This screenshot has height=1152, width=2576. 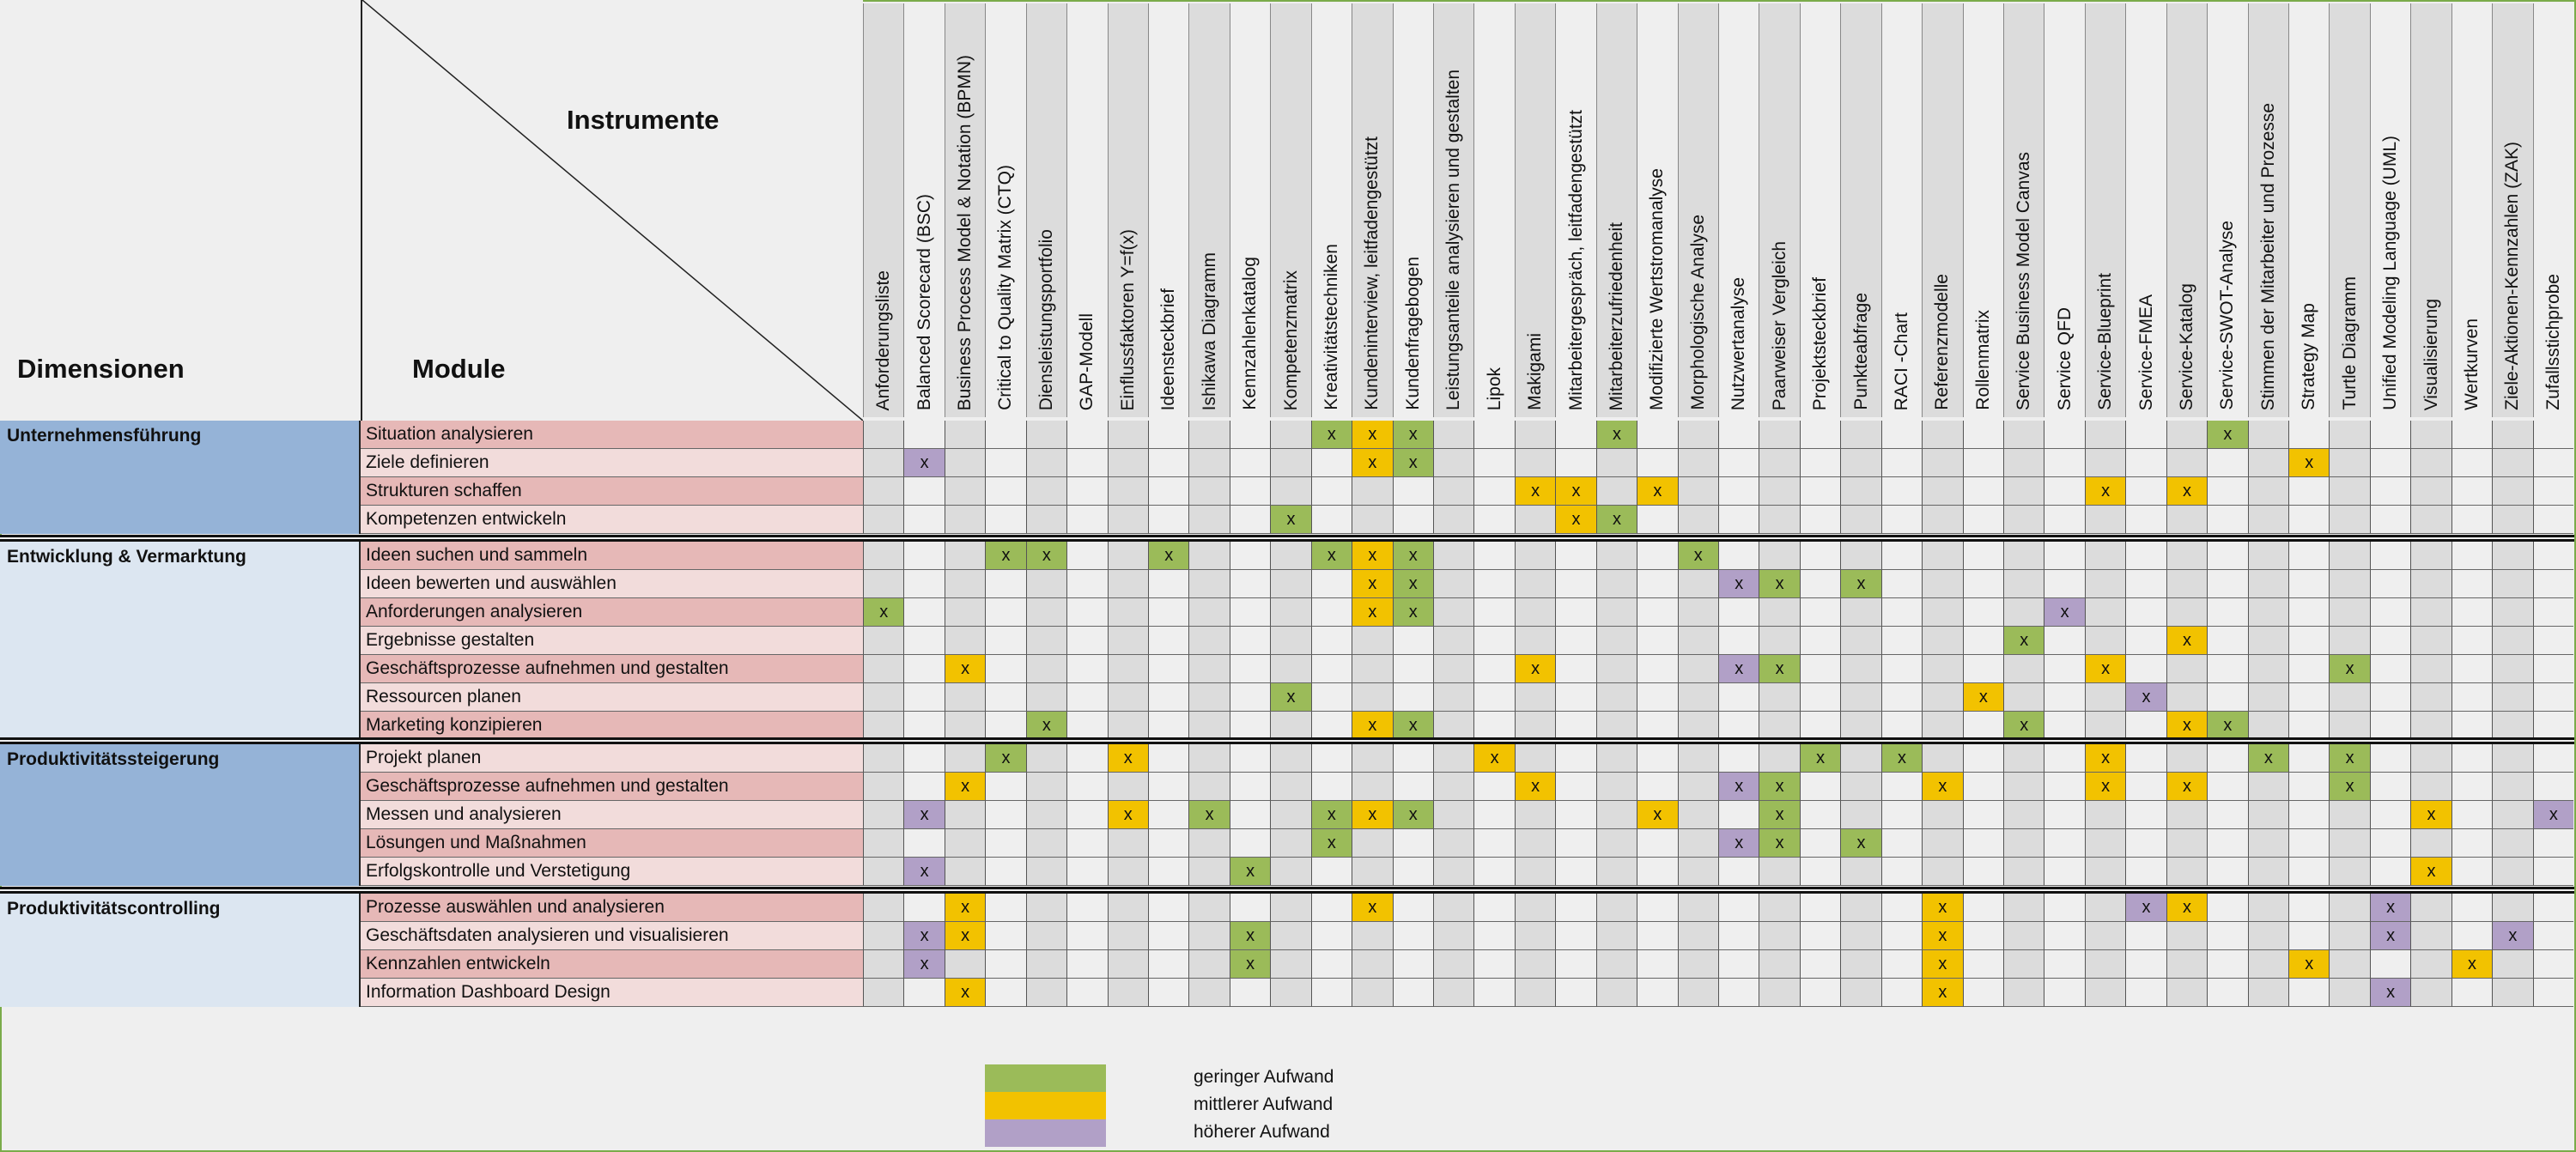 I want to click on instrument-label: GAP-Modell, so click(x=1087, y=361).